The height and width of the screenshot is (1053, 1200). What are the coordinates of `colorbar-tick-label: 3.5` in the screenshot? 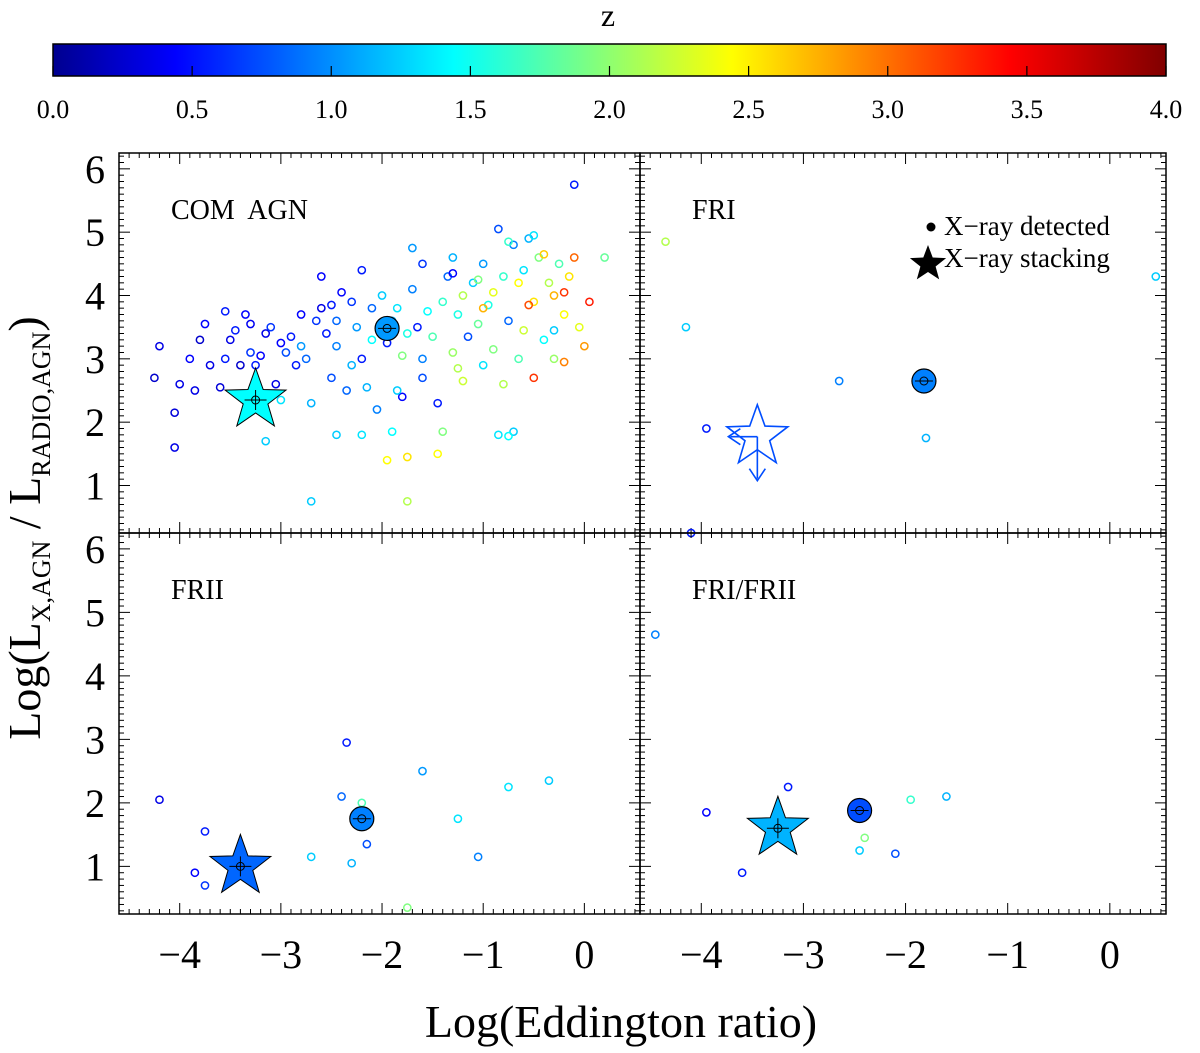 It's located at (1027, 109).